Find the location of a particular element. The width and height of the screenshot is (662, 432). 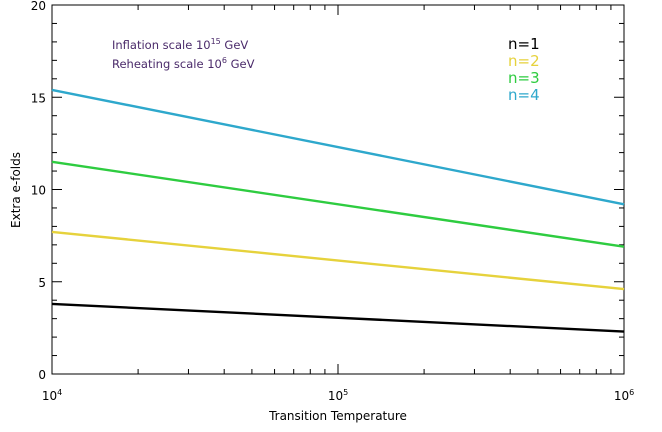

y-tick-label: 15 is located at coordinates (38, 98).